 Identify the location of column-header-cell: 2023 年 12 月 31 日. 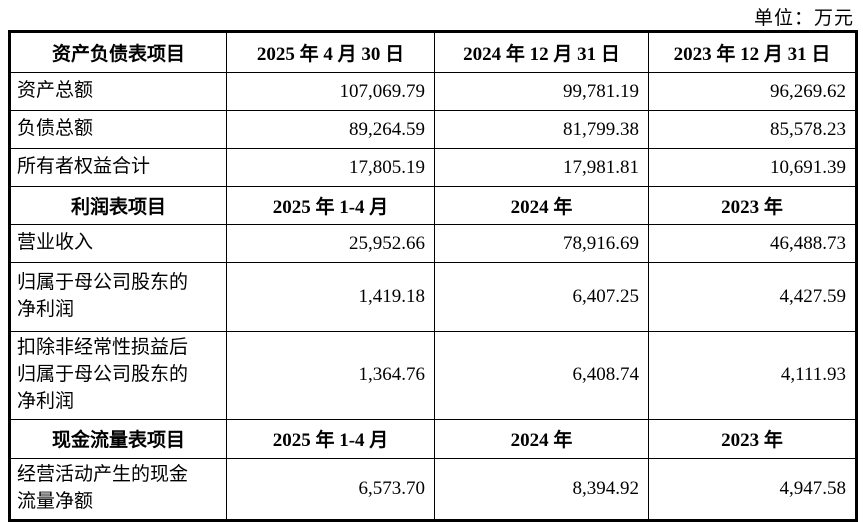
(752, 52).